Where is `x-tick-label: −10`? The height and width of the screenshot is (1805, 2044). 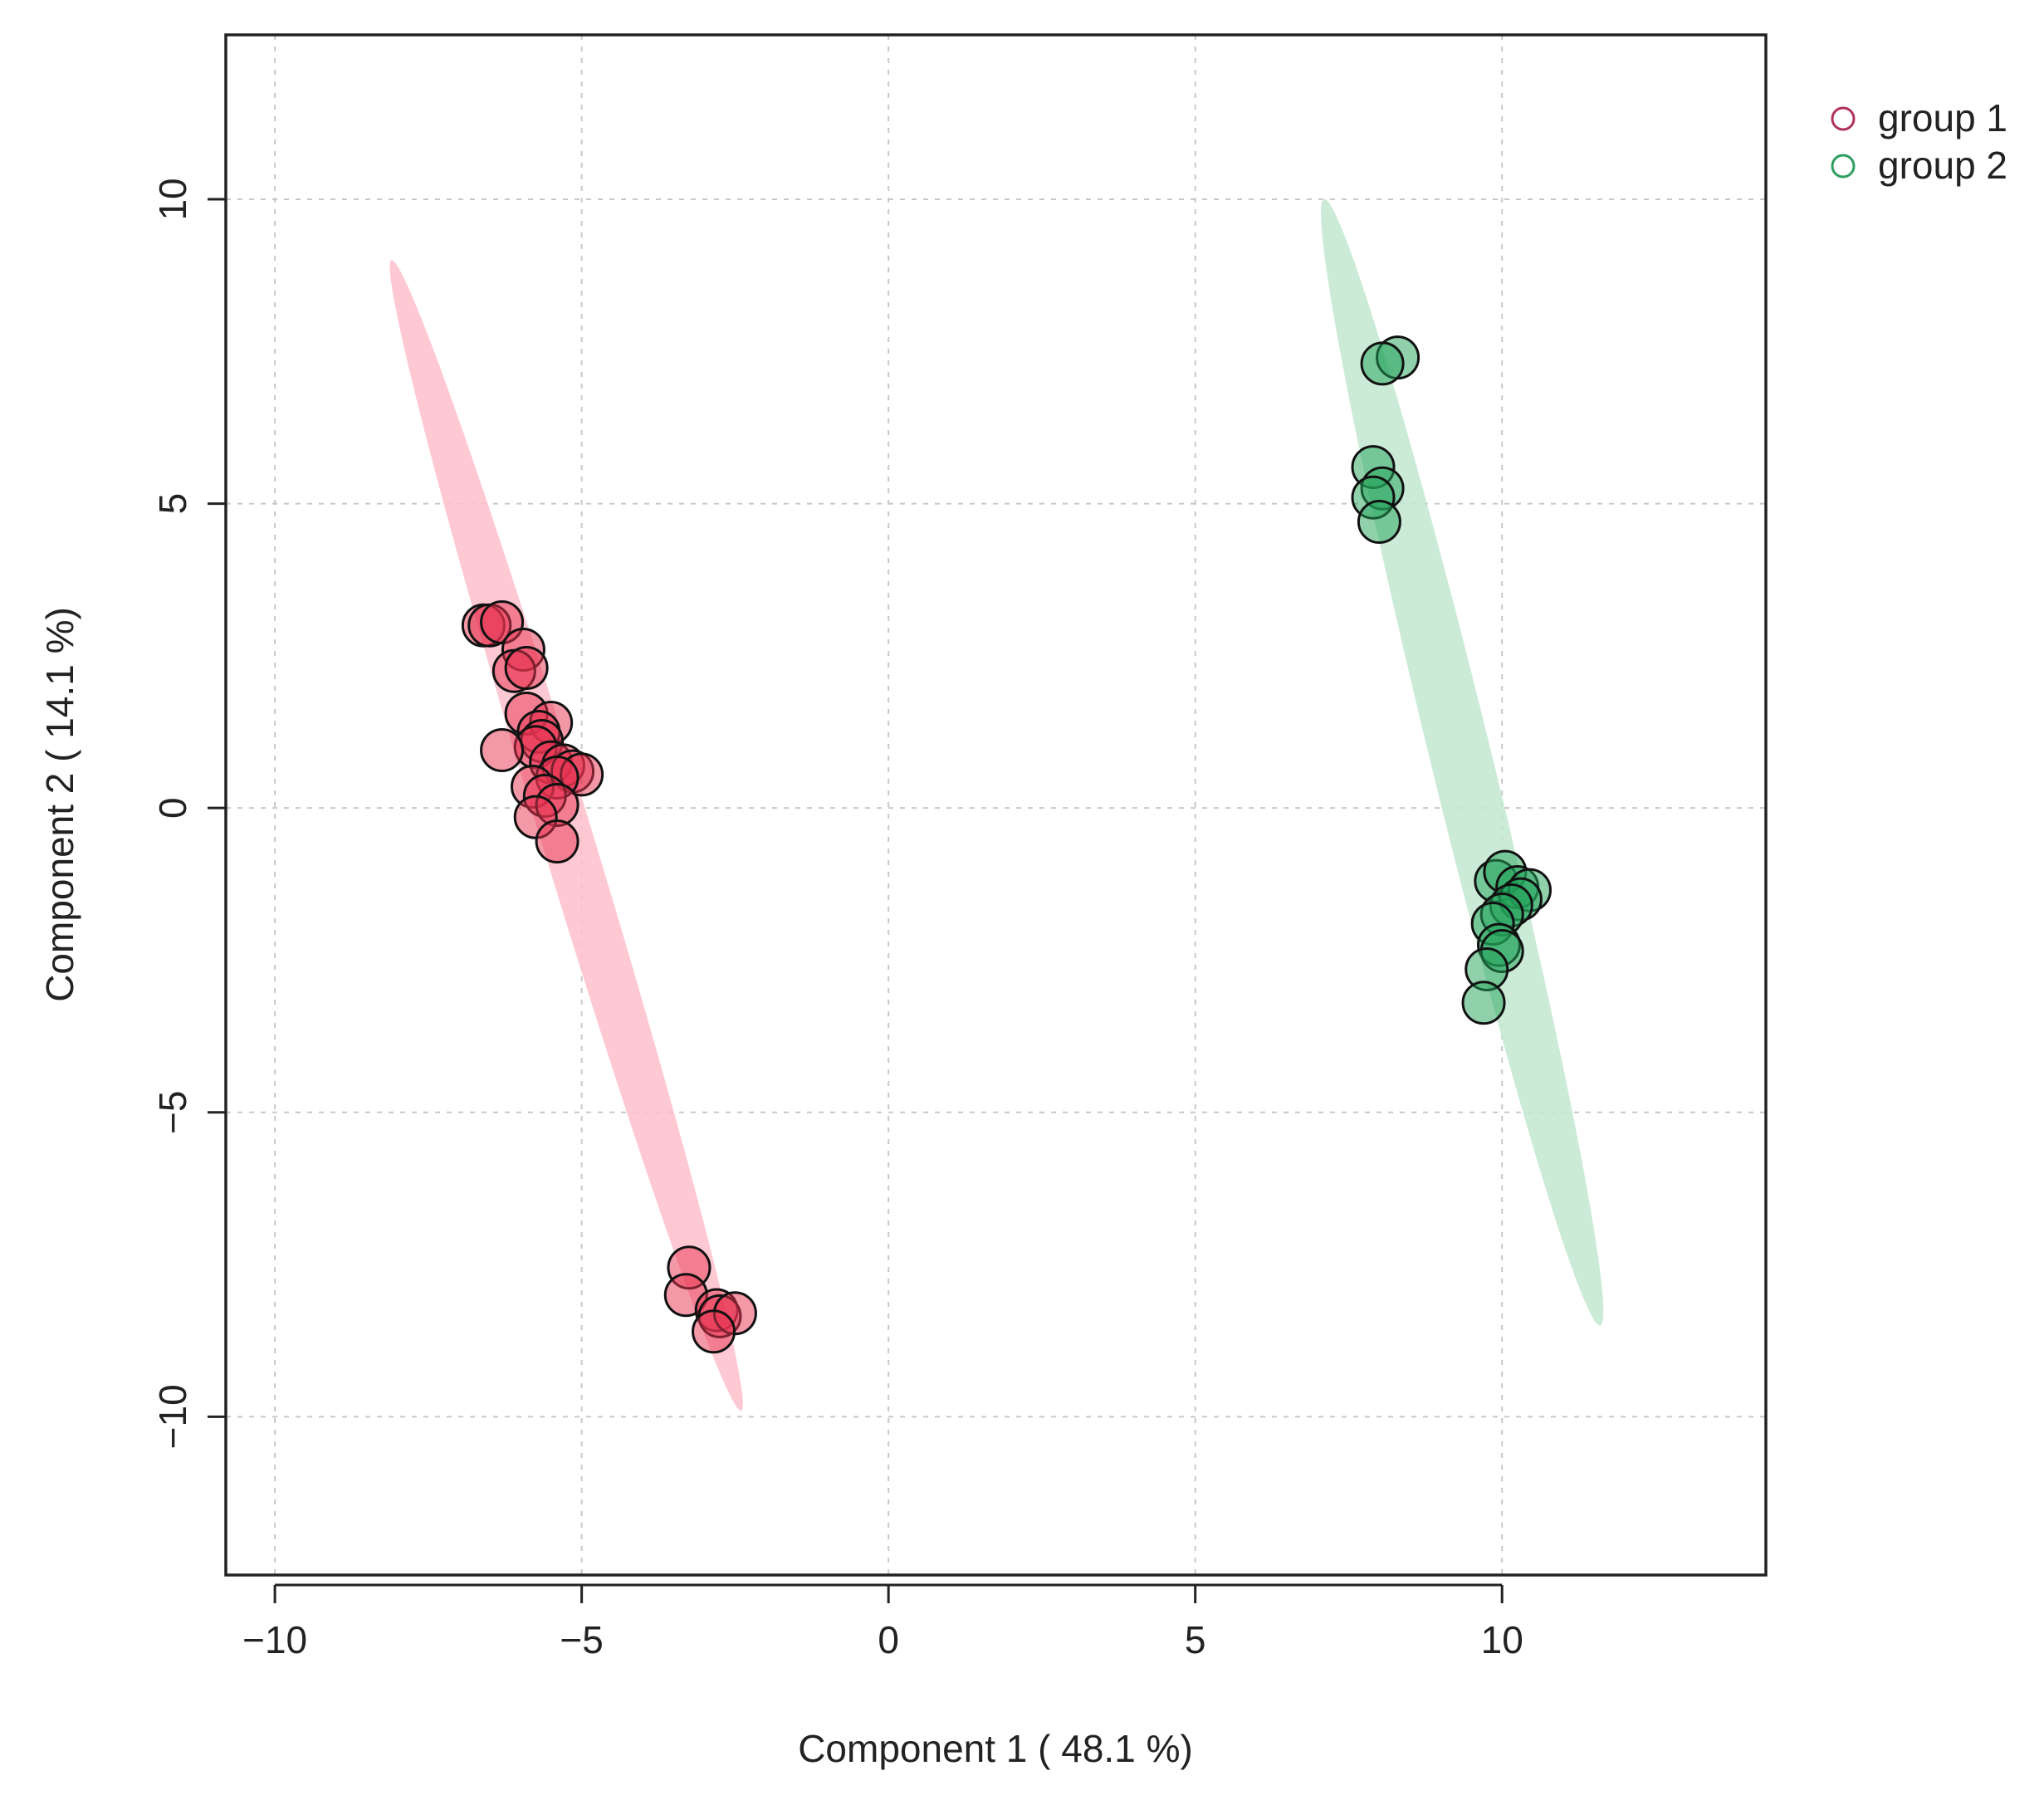 x-tick-label: −10 is located at coordinates (274, 1639).